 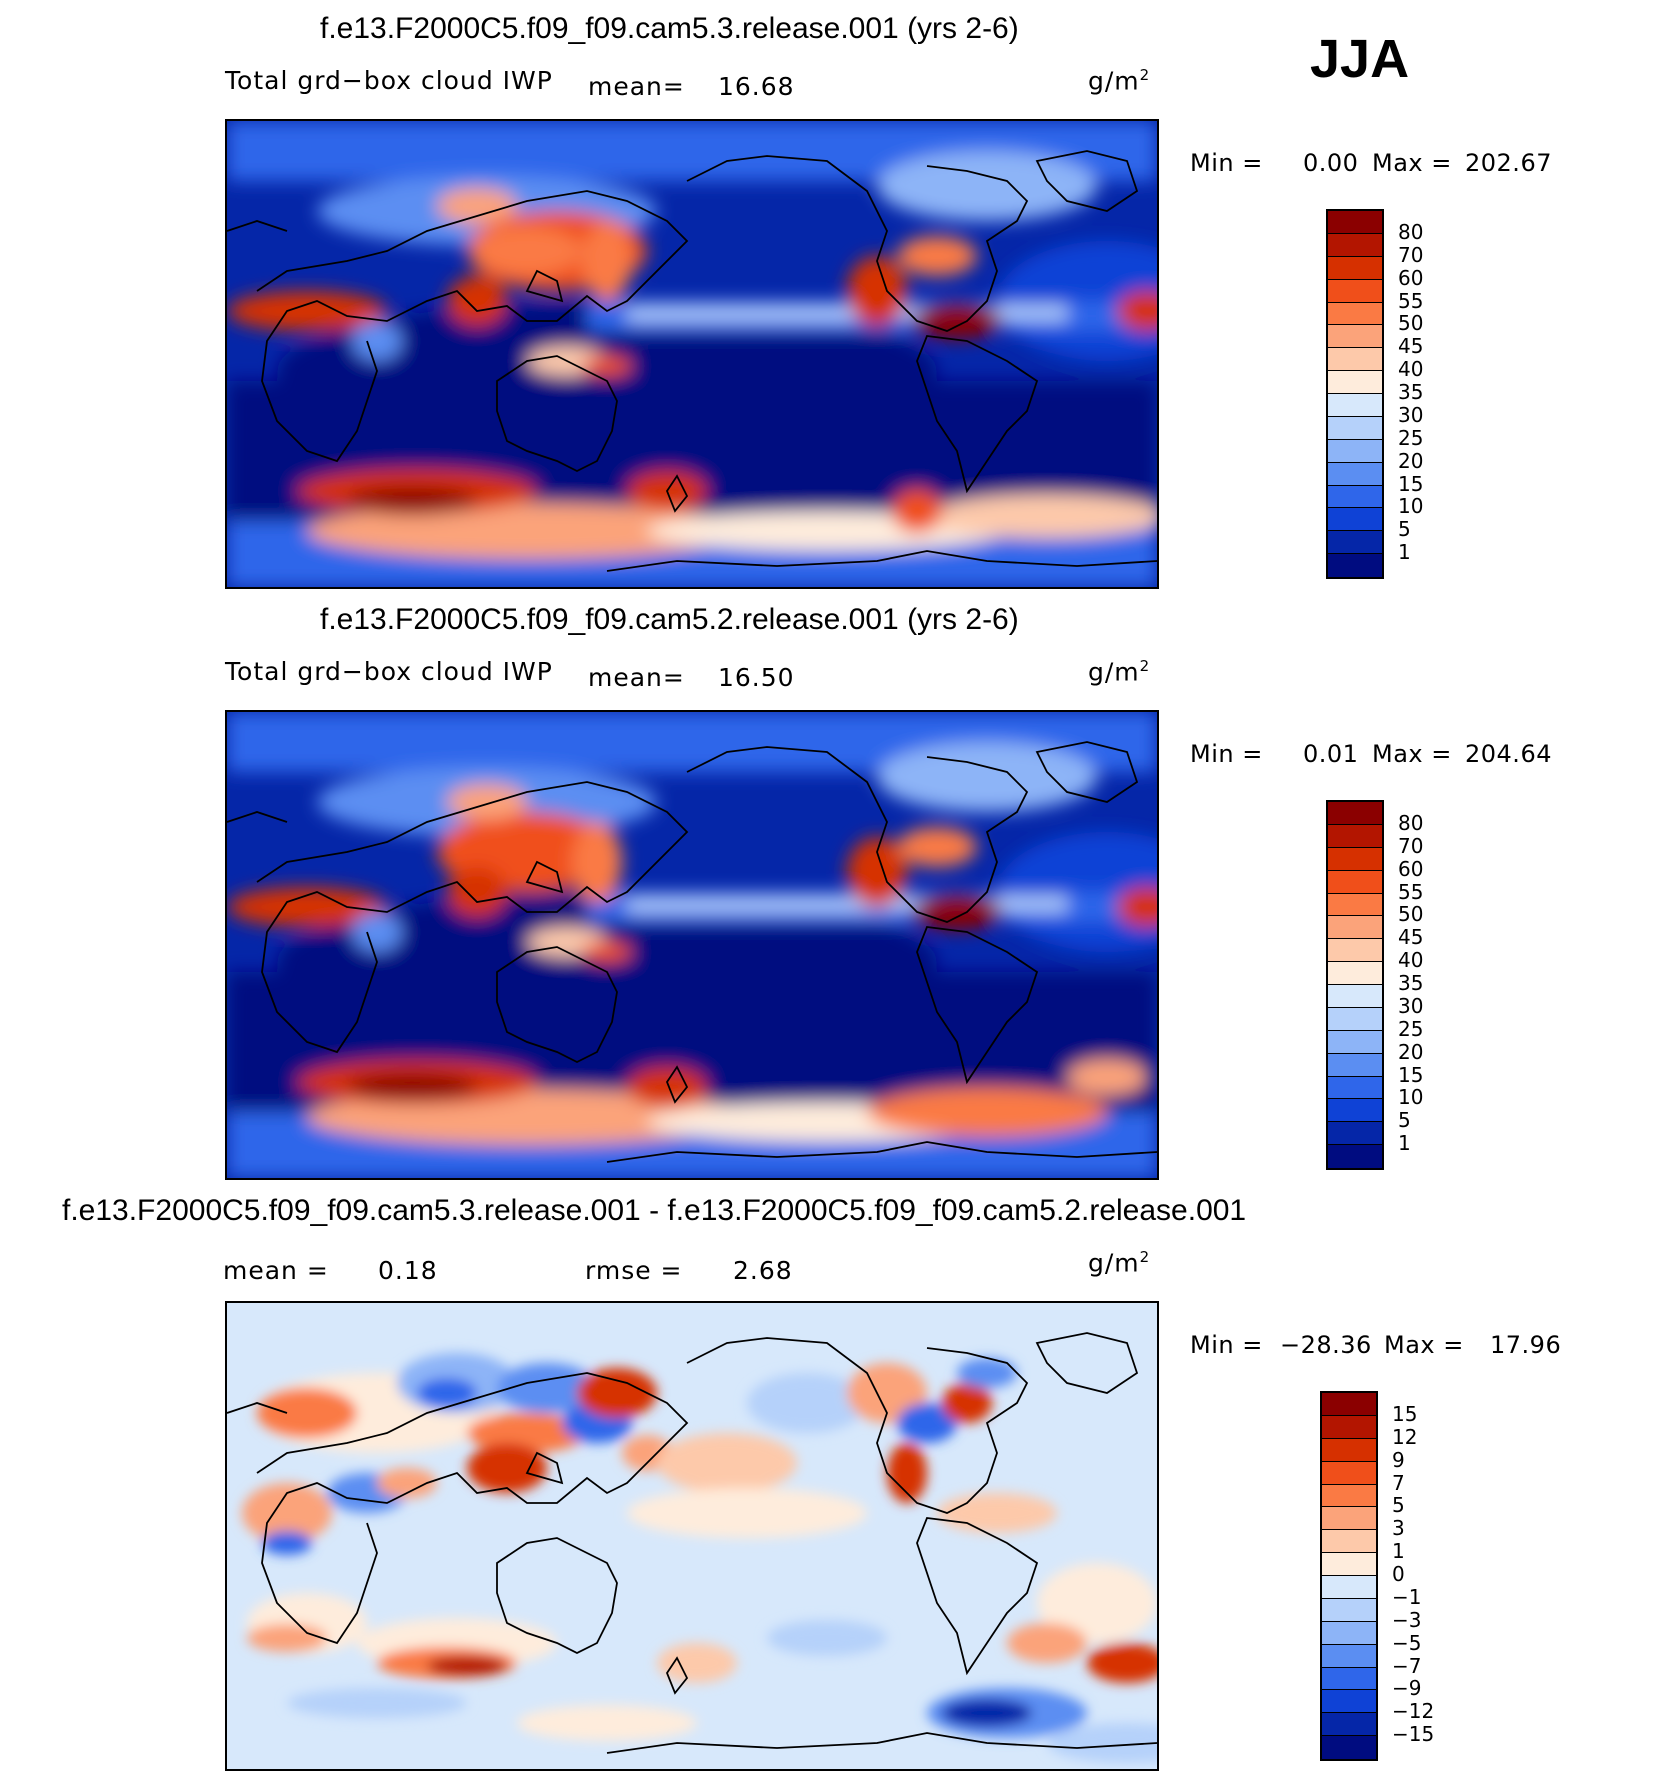 I want to click on panel2-map, so click(x=692, y=945).